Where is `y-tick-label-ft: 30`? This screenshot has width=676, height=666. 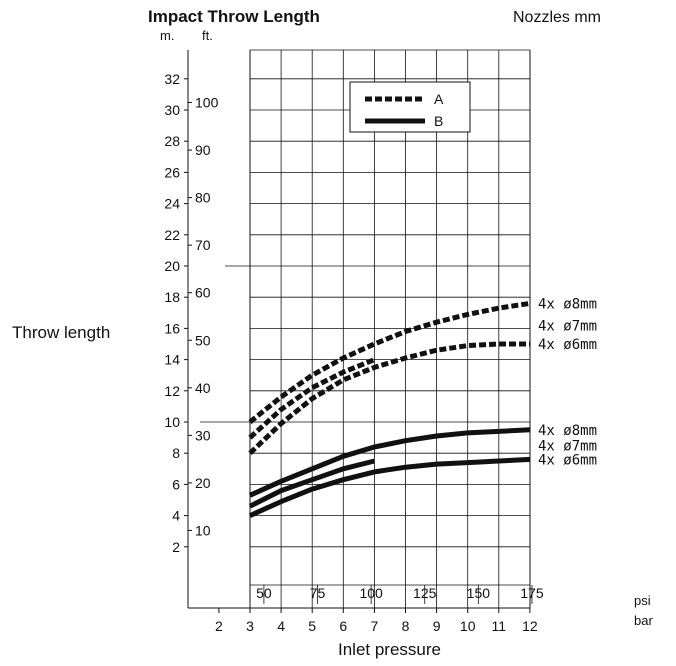 y-tick-label-ft: 30 is located at coordinates (203, 435).